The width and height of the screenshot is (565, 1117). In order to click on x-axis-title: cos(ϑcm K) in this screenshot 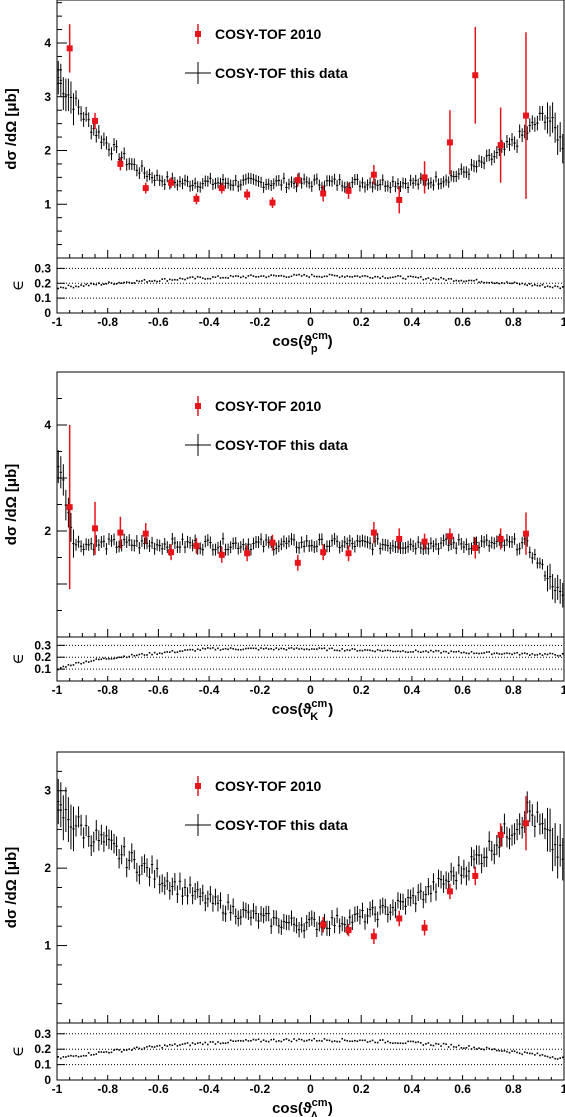, I will do `click(302, 710)`.